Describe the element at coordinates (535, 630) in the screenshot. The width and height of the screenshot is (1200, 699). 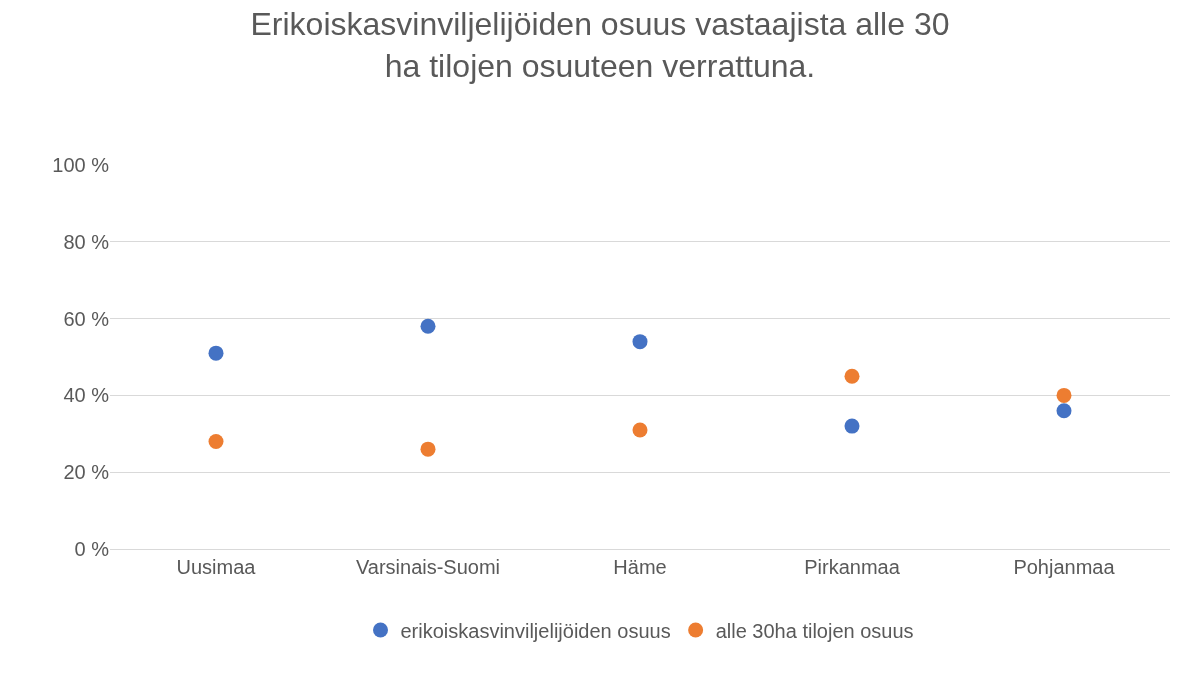
I see `legend-label: erikoiskasvinviljelijöiden osuus` at that location.